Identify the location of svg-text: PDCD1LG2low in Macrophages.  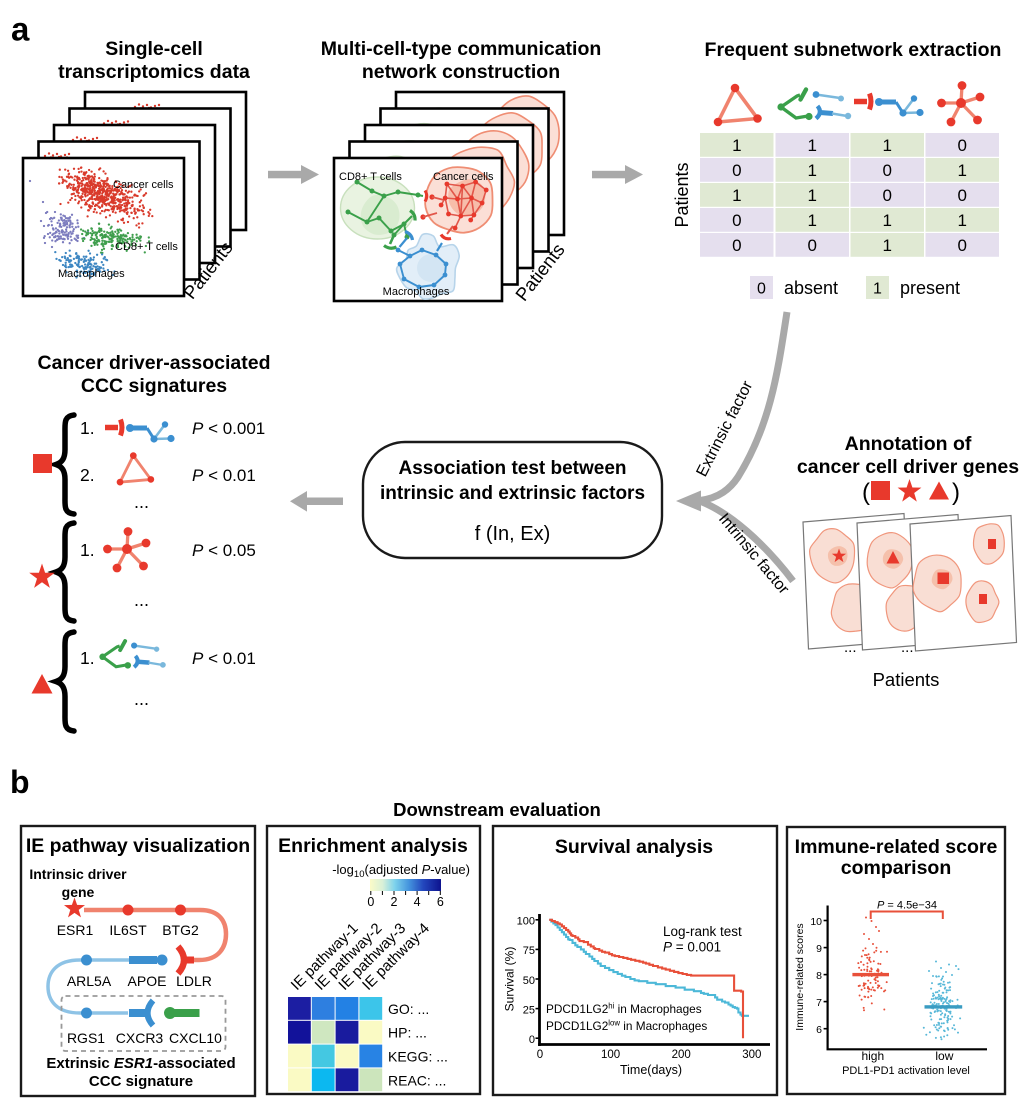
(626, 1026).